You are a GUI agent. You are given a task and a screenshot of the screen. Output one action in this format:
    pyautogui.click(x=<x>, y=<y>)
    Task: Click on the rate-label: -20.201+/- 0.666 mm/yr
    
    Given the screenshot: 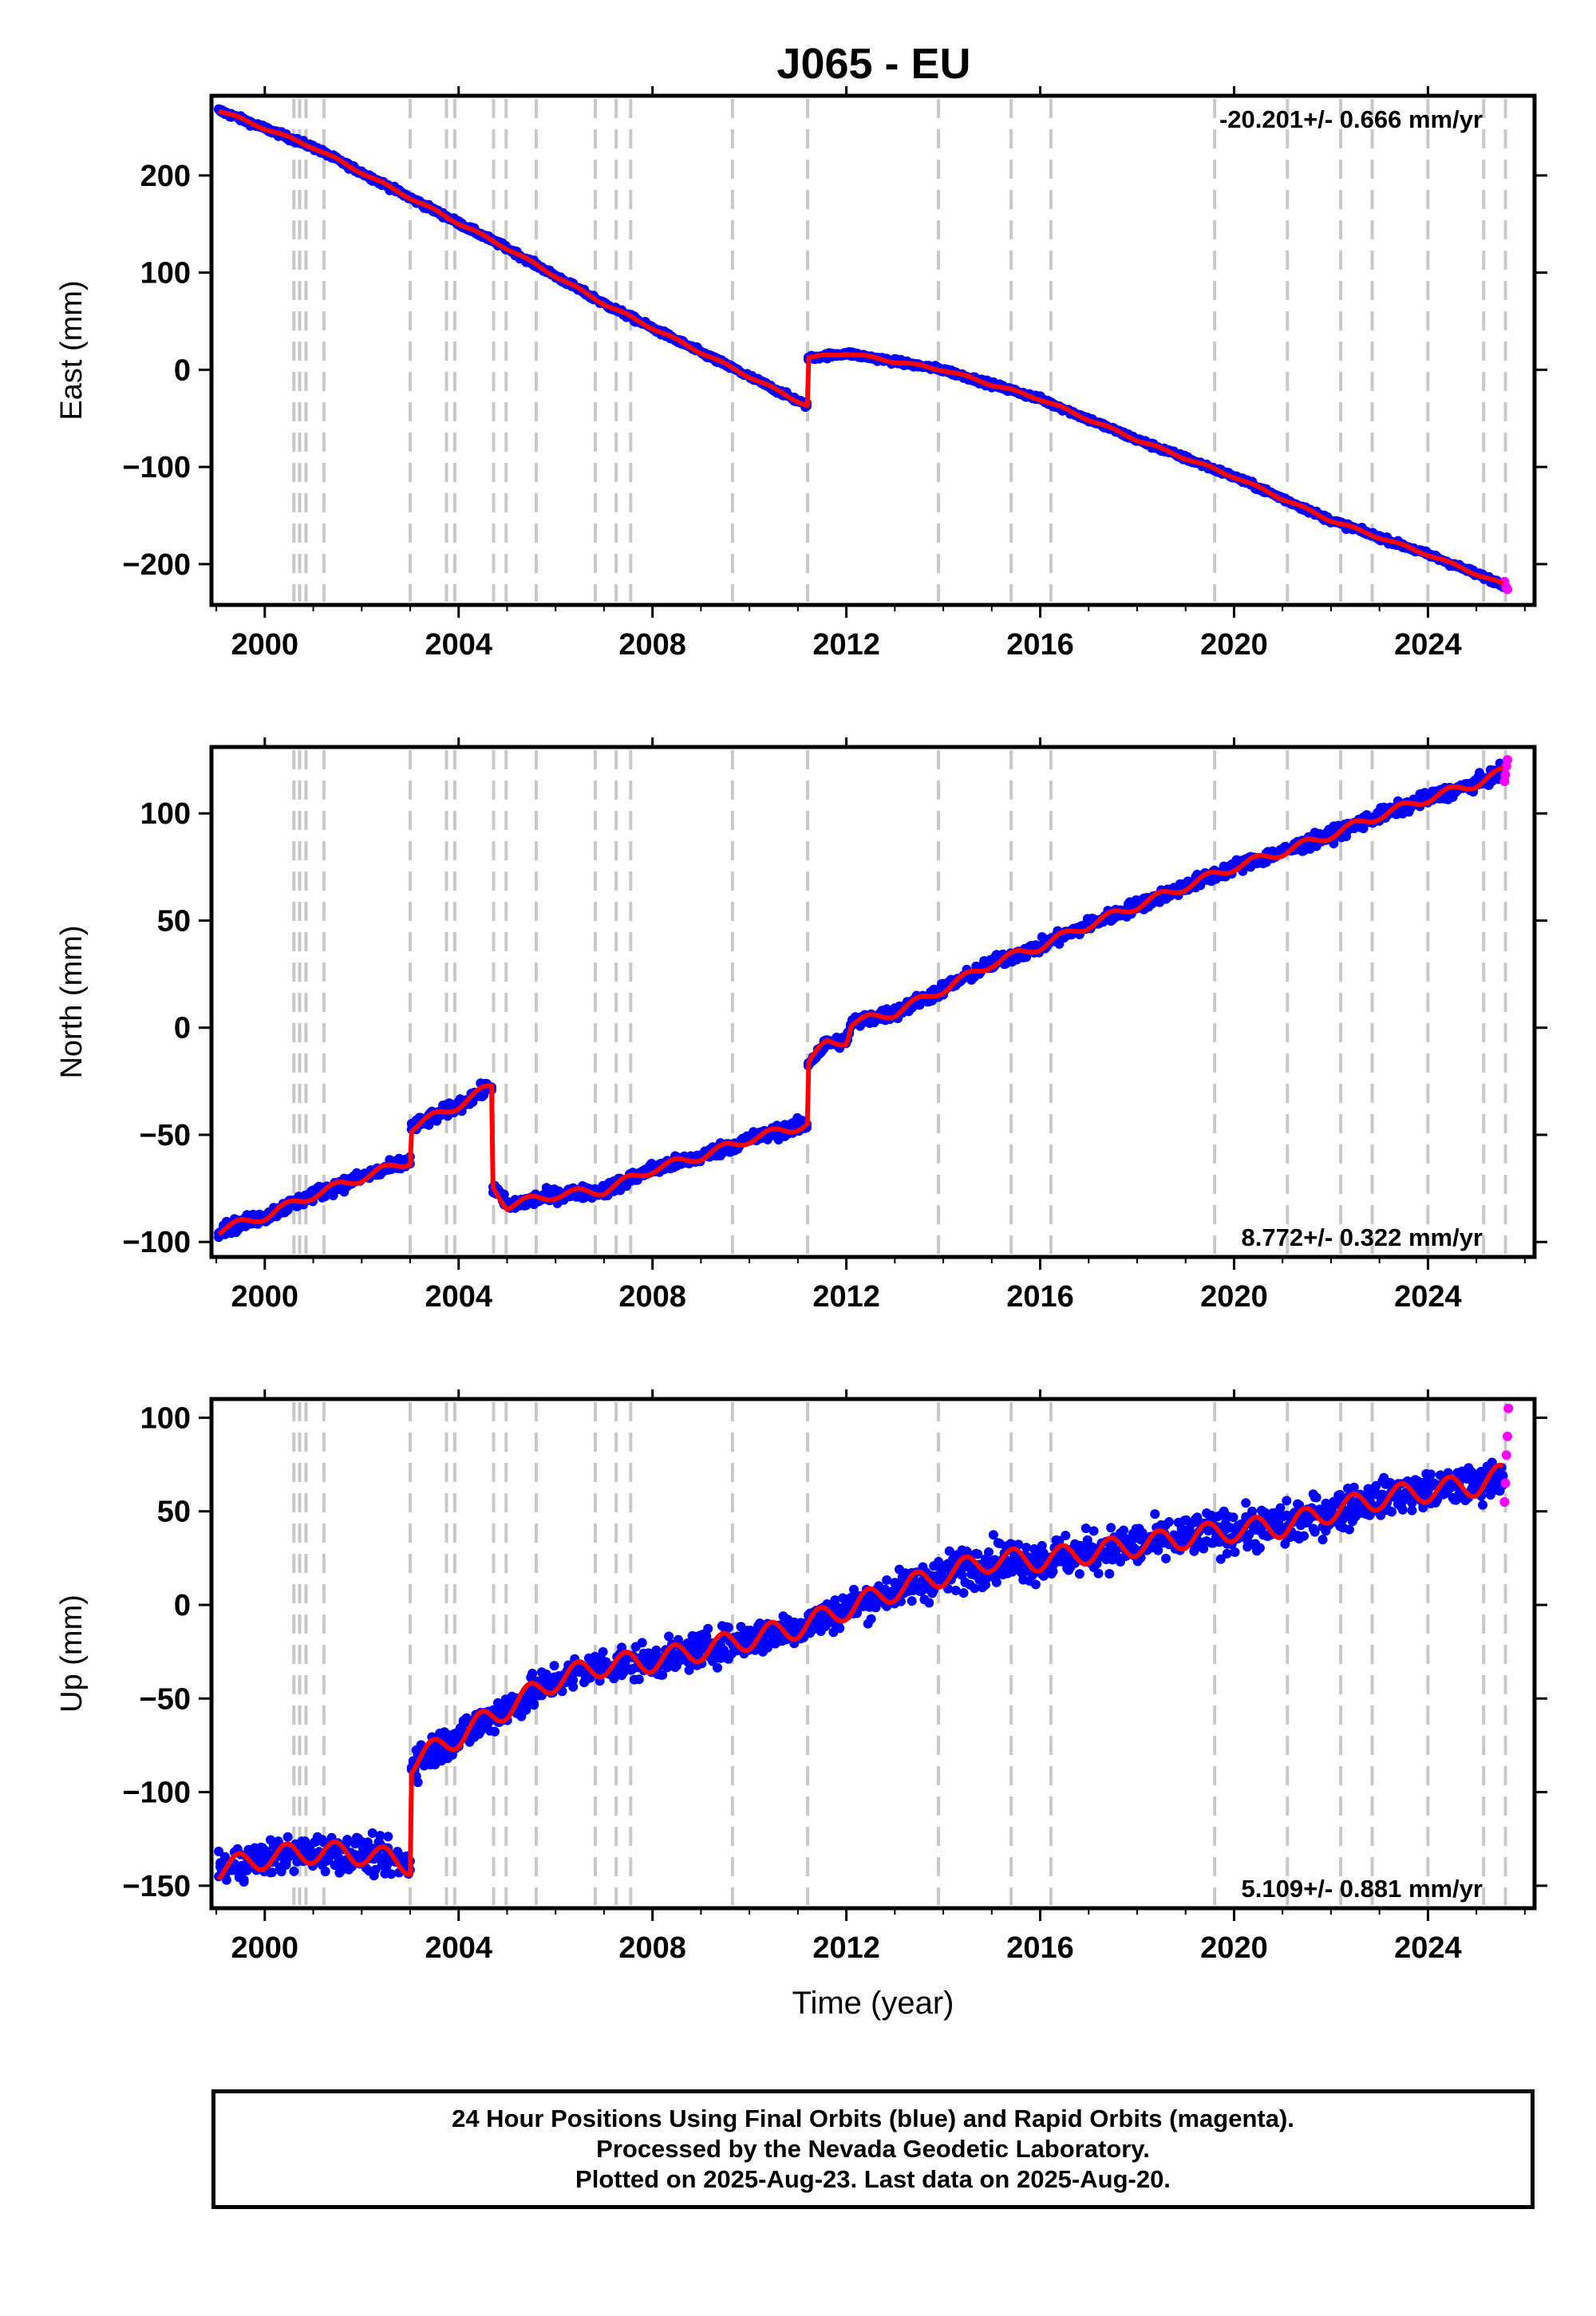 What is the action you would take?
    pyautogui.click(x=1351, y=119)
    